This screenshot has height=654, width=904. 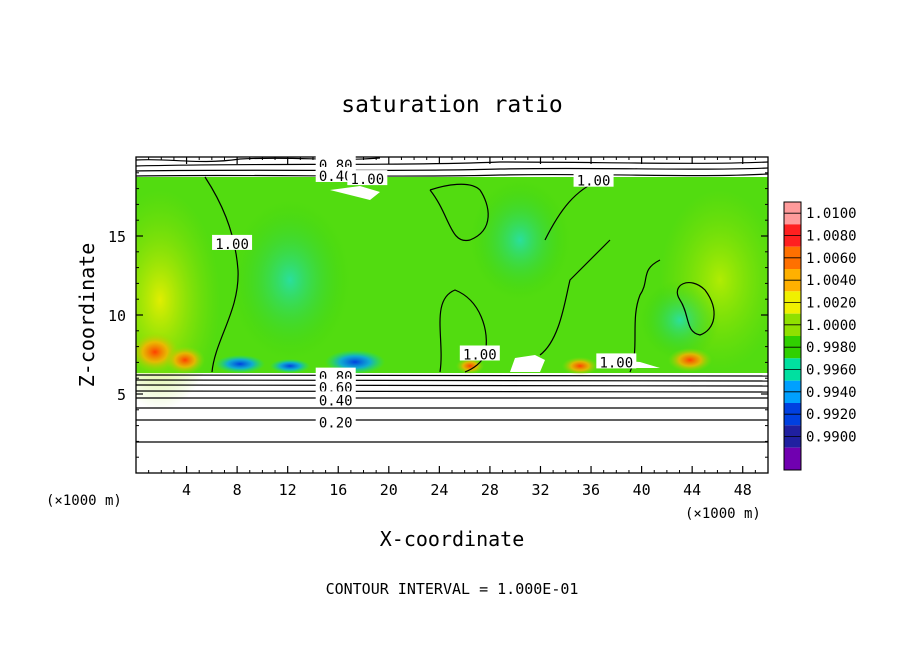 I want to click on x-tick-label: 32, so click(x=540, y=490).